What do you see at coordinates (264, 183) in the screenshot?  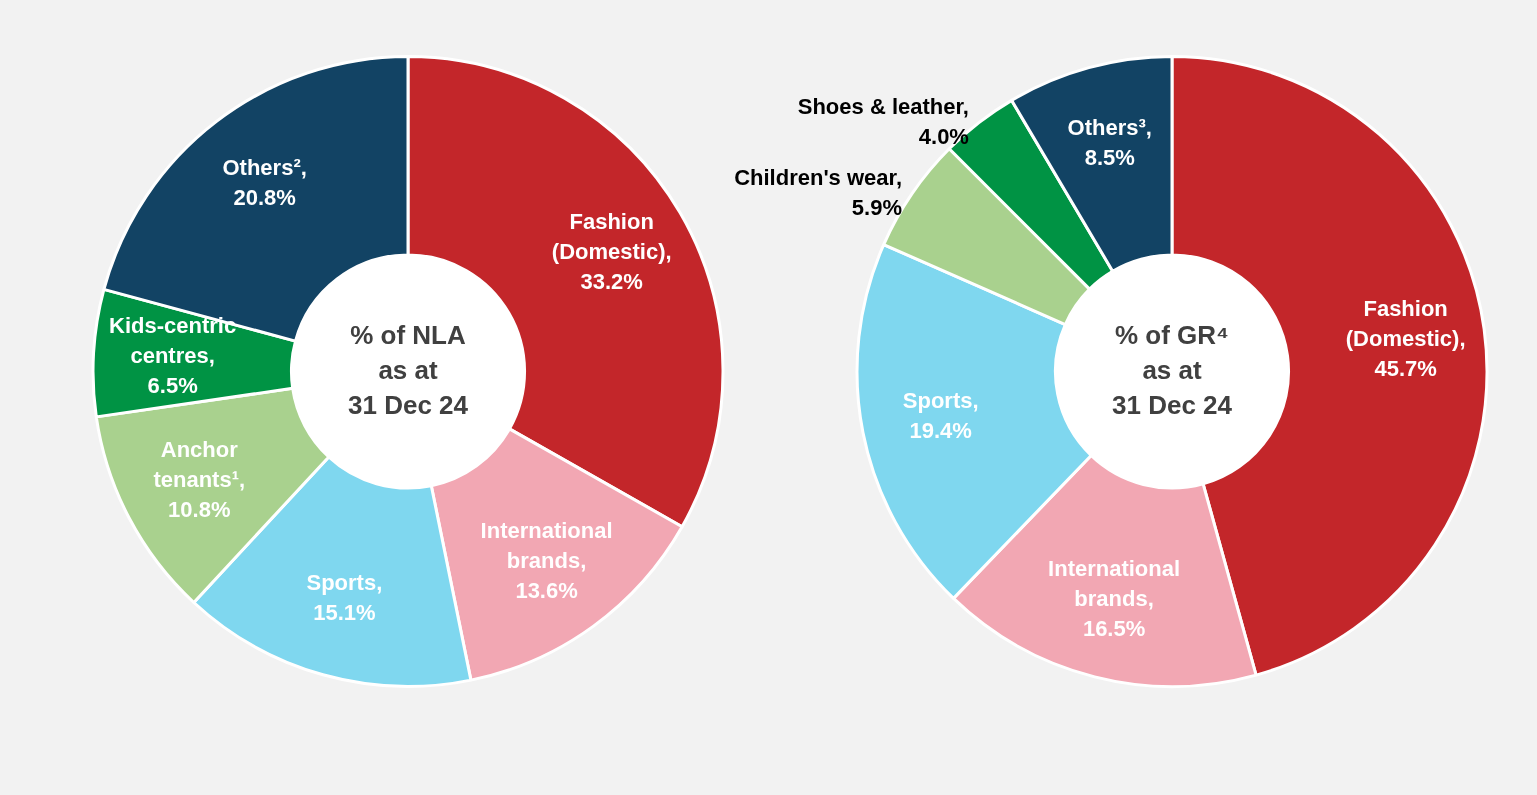 I see `slice-label: Others², 20.8%` at bounding box center [264, 183].